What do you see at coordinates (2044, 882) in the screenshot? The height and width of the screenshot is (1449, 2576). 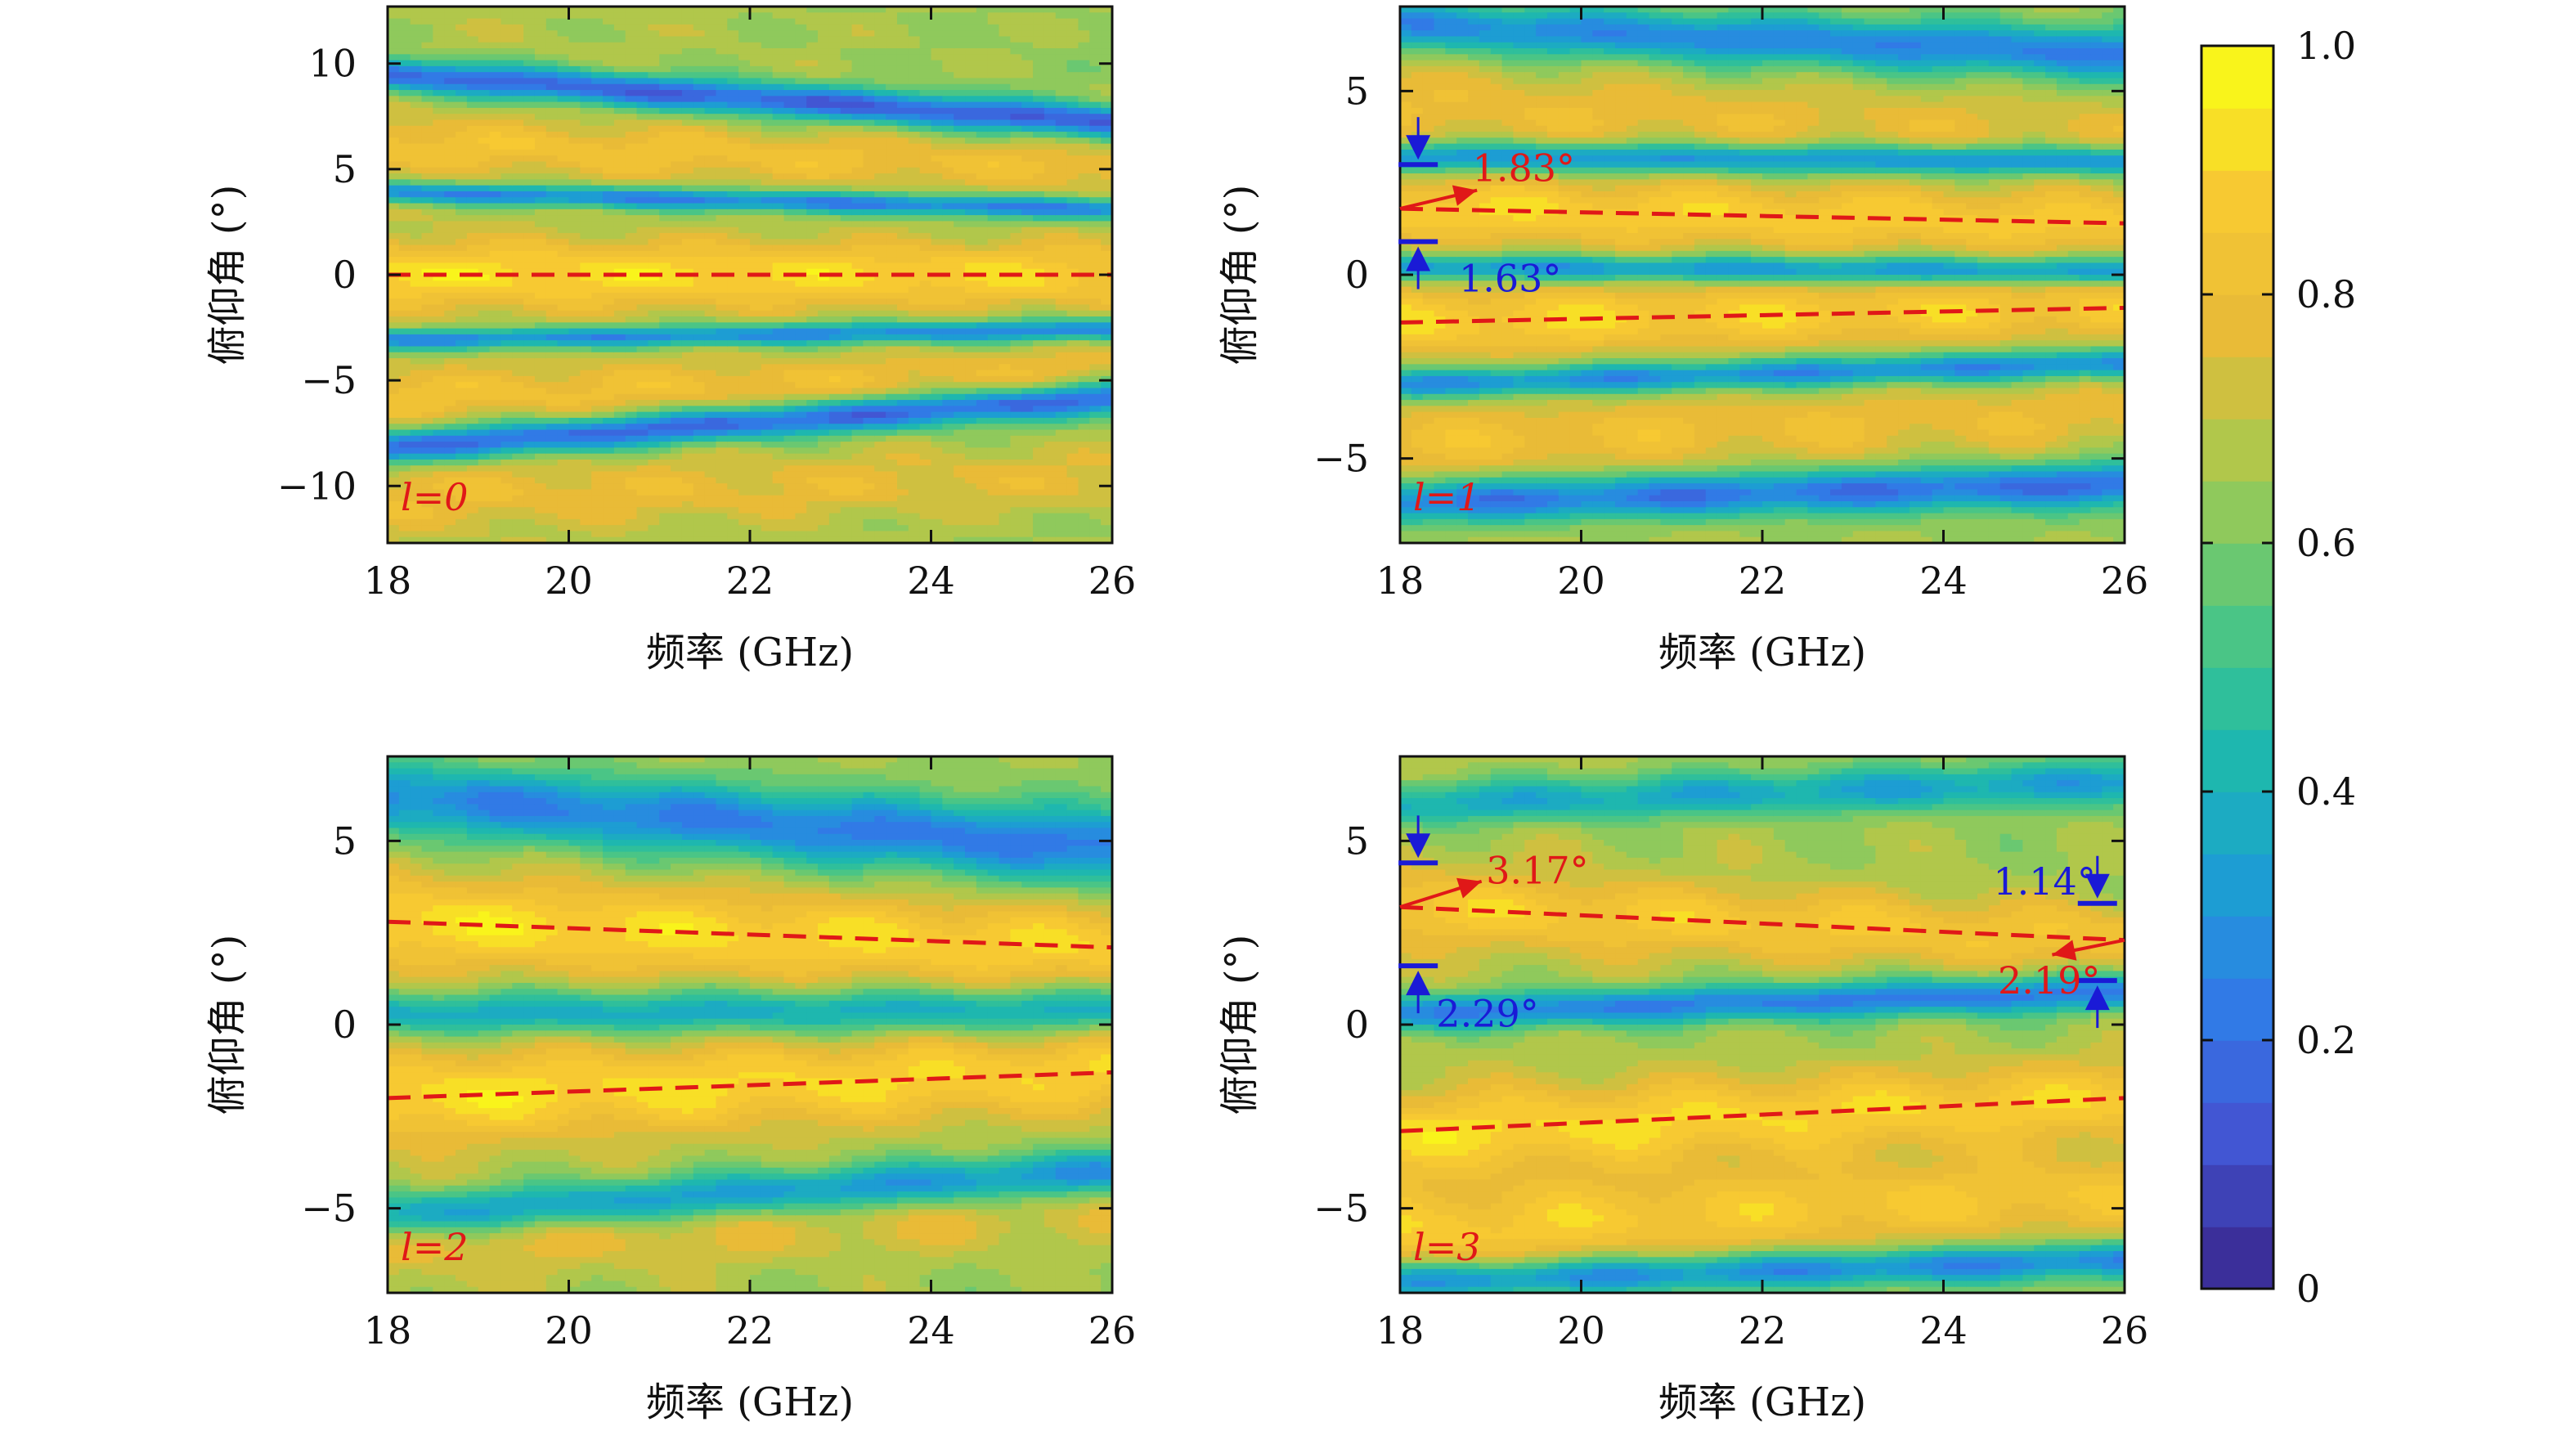 I see `annotation-label: 1.14°` at bounding box center [2044, 882].